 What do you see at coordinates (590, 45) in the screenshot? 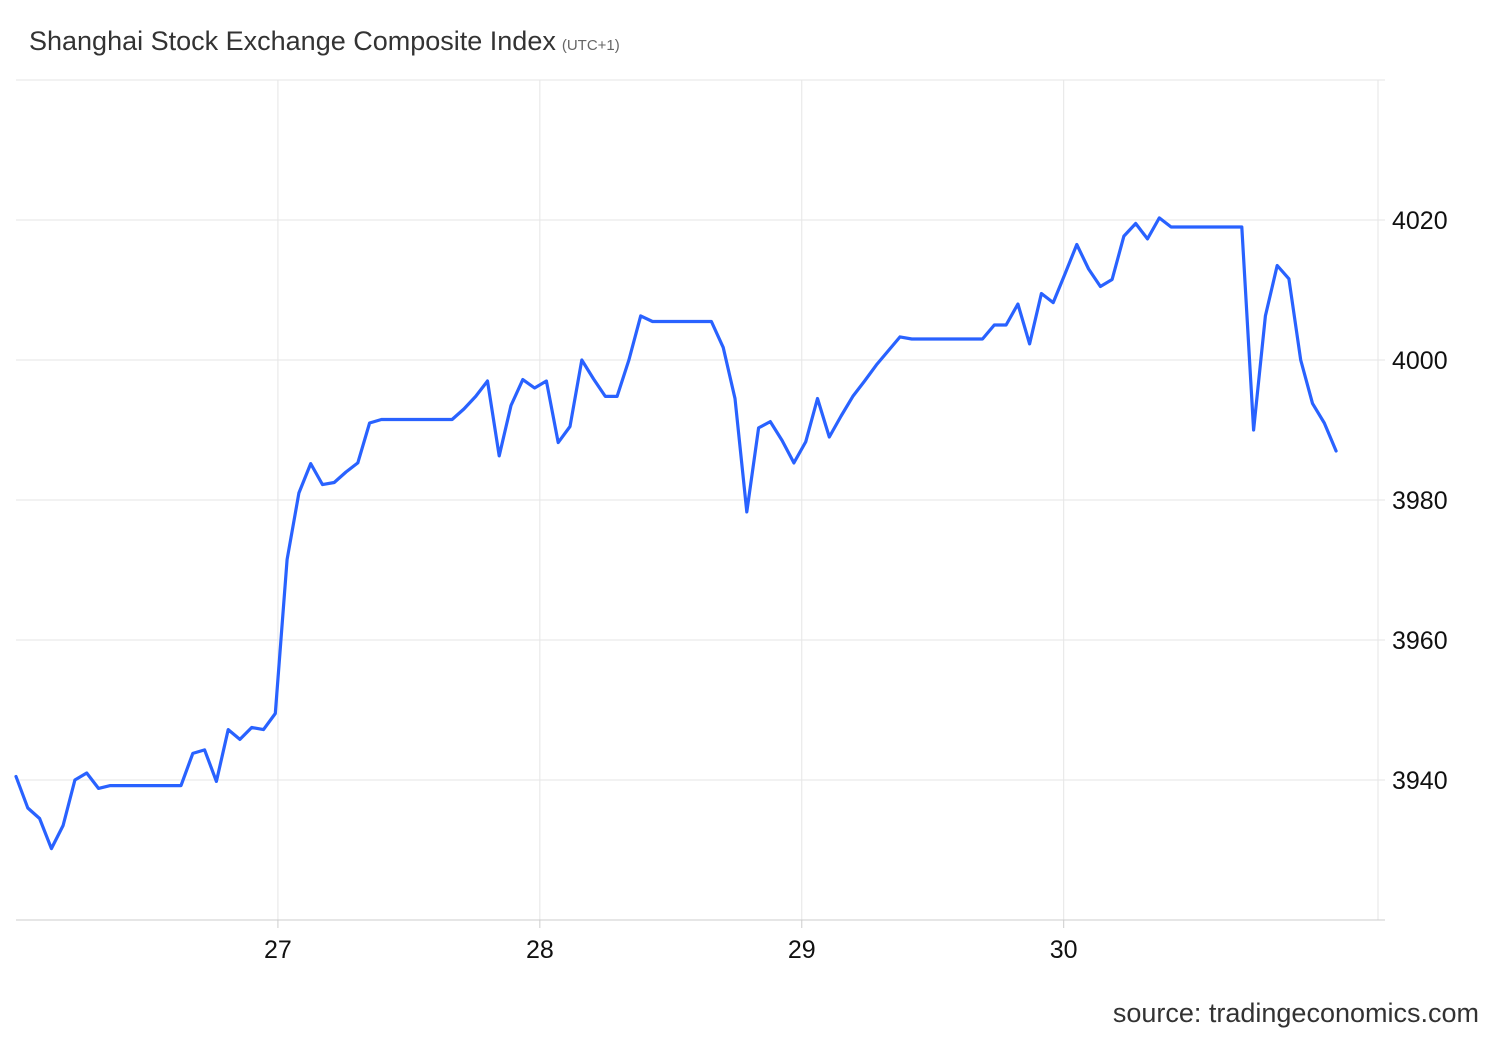
I see `timezone-label: (UTC+1)` at bounding box center [590, 45].